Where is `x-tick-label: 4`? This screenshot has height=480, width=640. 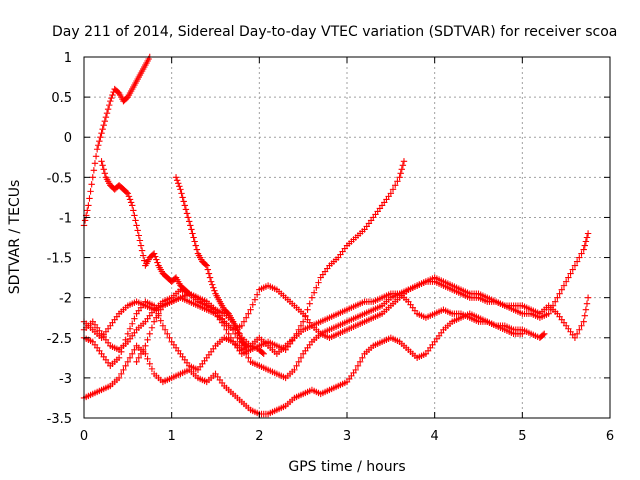
x-tick-label: 4 is located at coordinates (435, 436).